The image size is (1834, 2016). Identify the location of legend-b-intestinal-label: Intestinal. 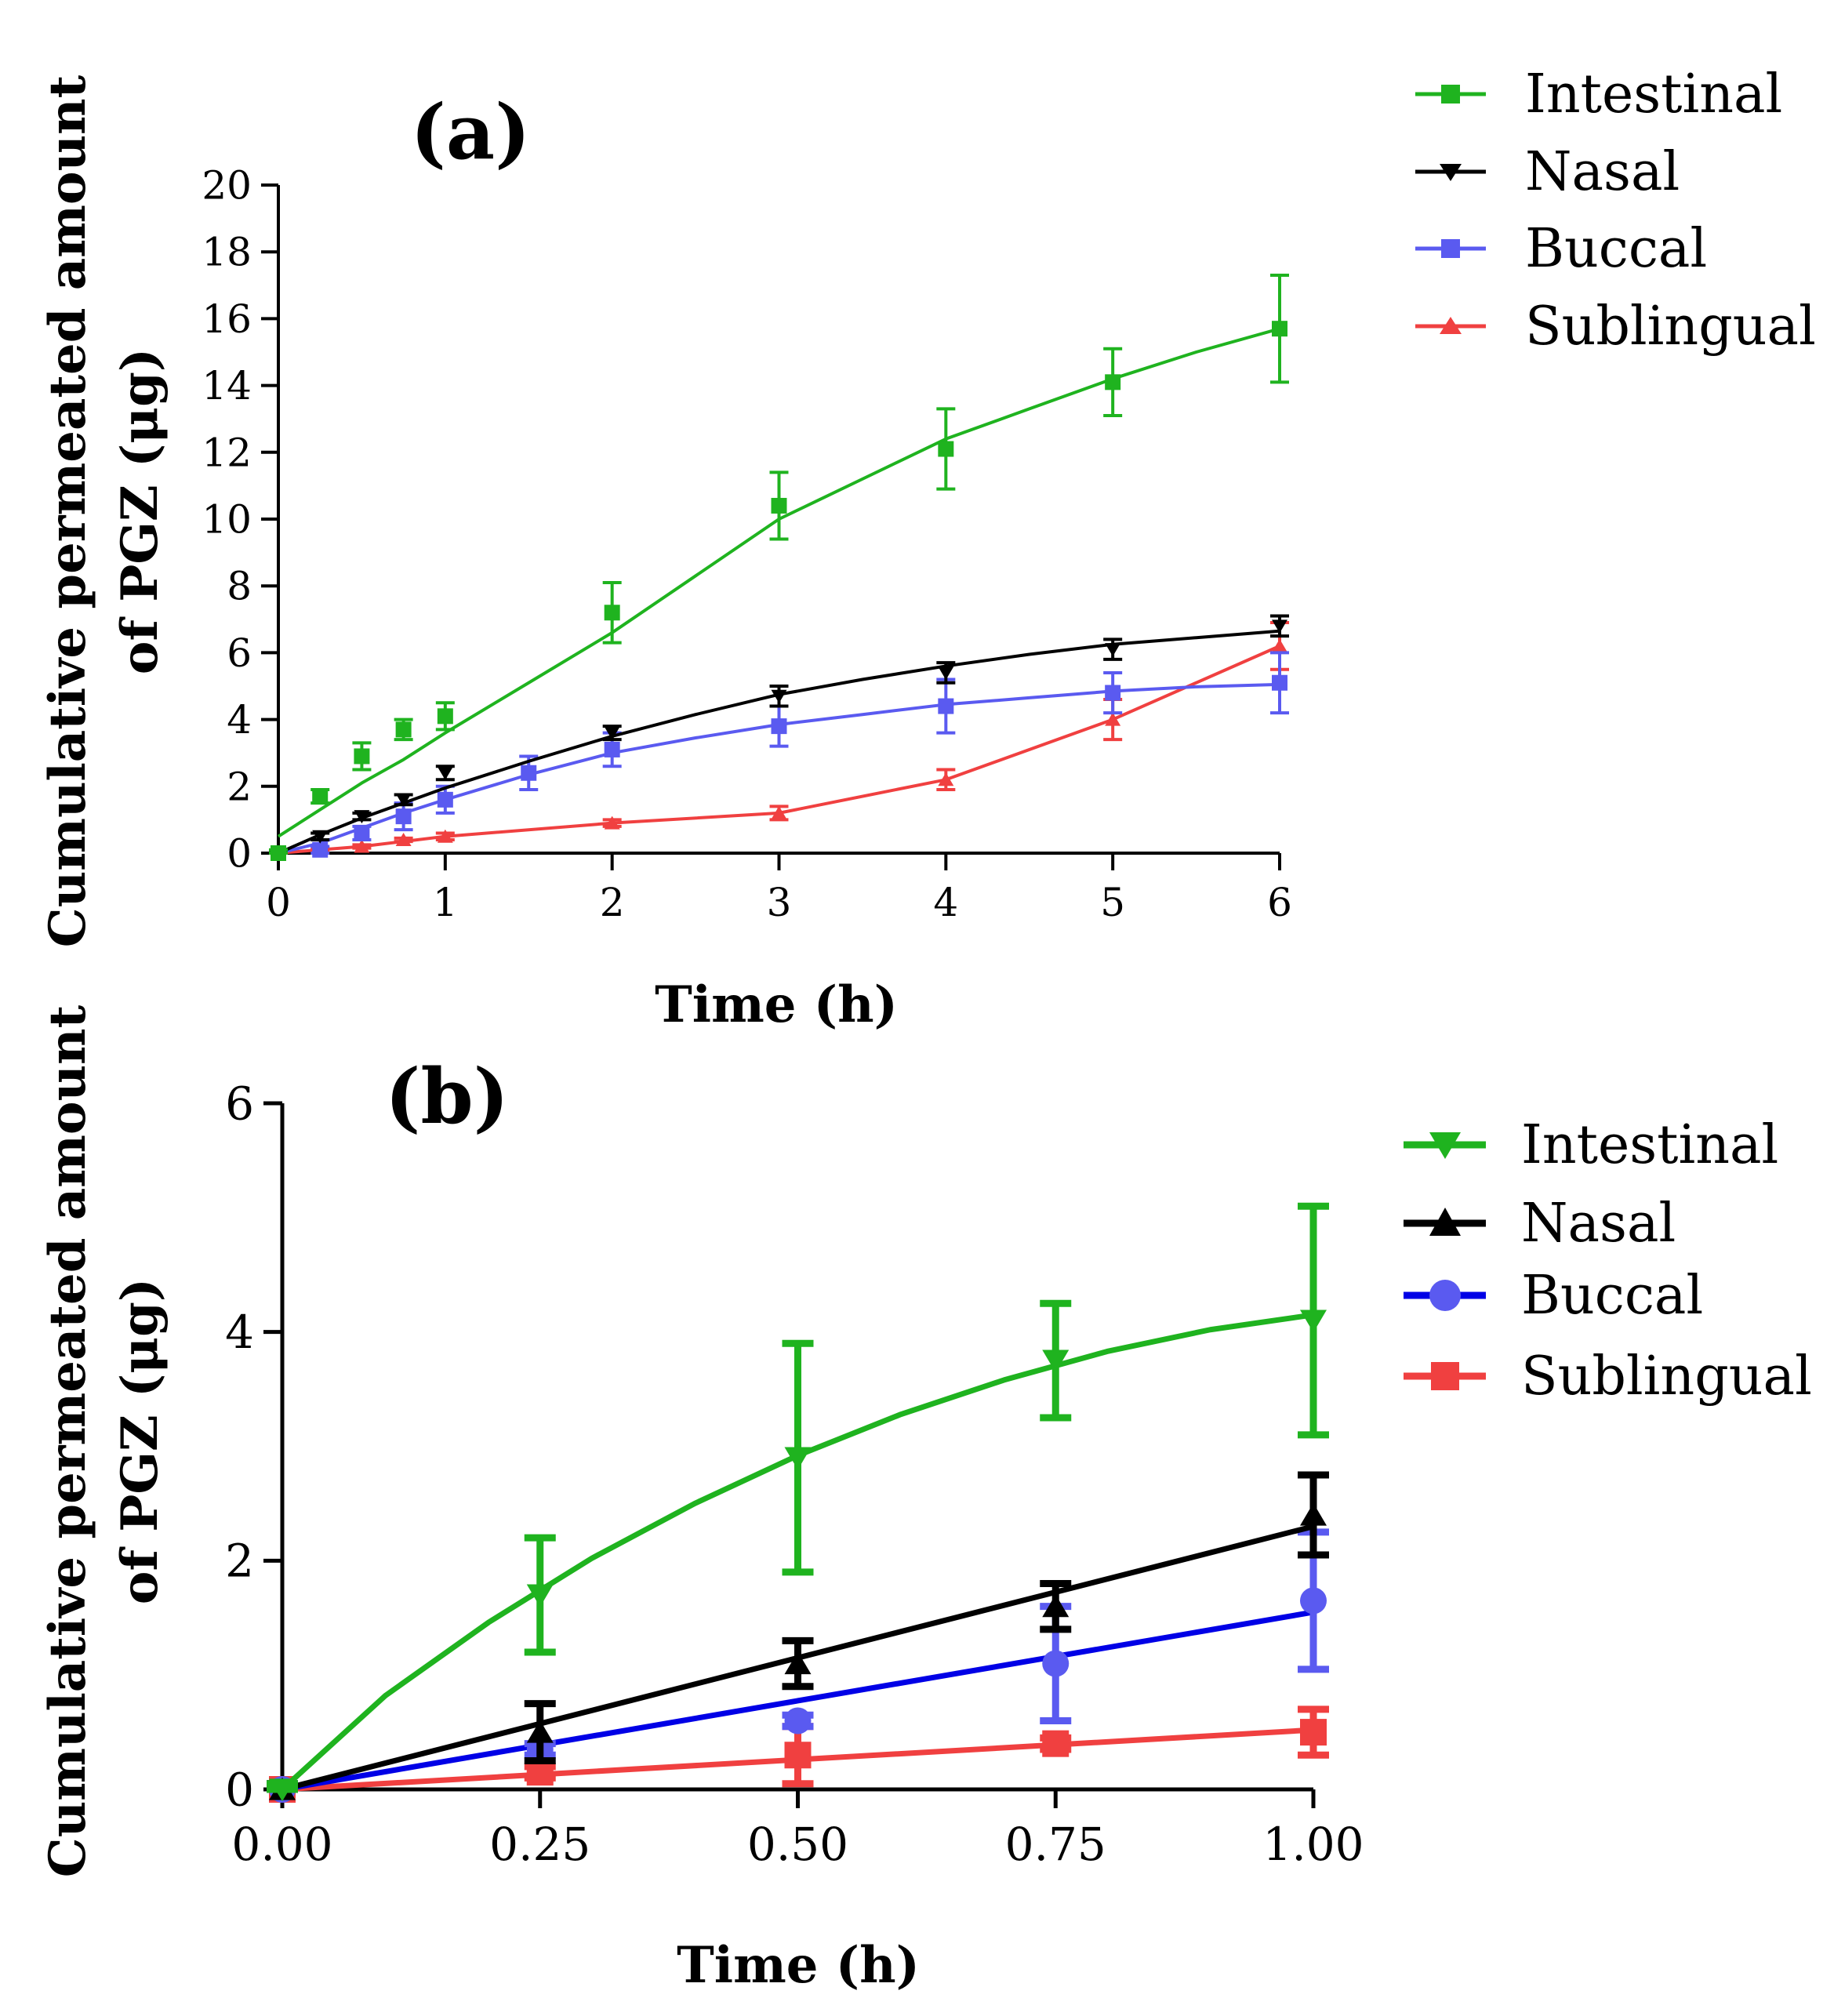
(1649, 1145).